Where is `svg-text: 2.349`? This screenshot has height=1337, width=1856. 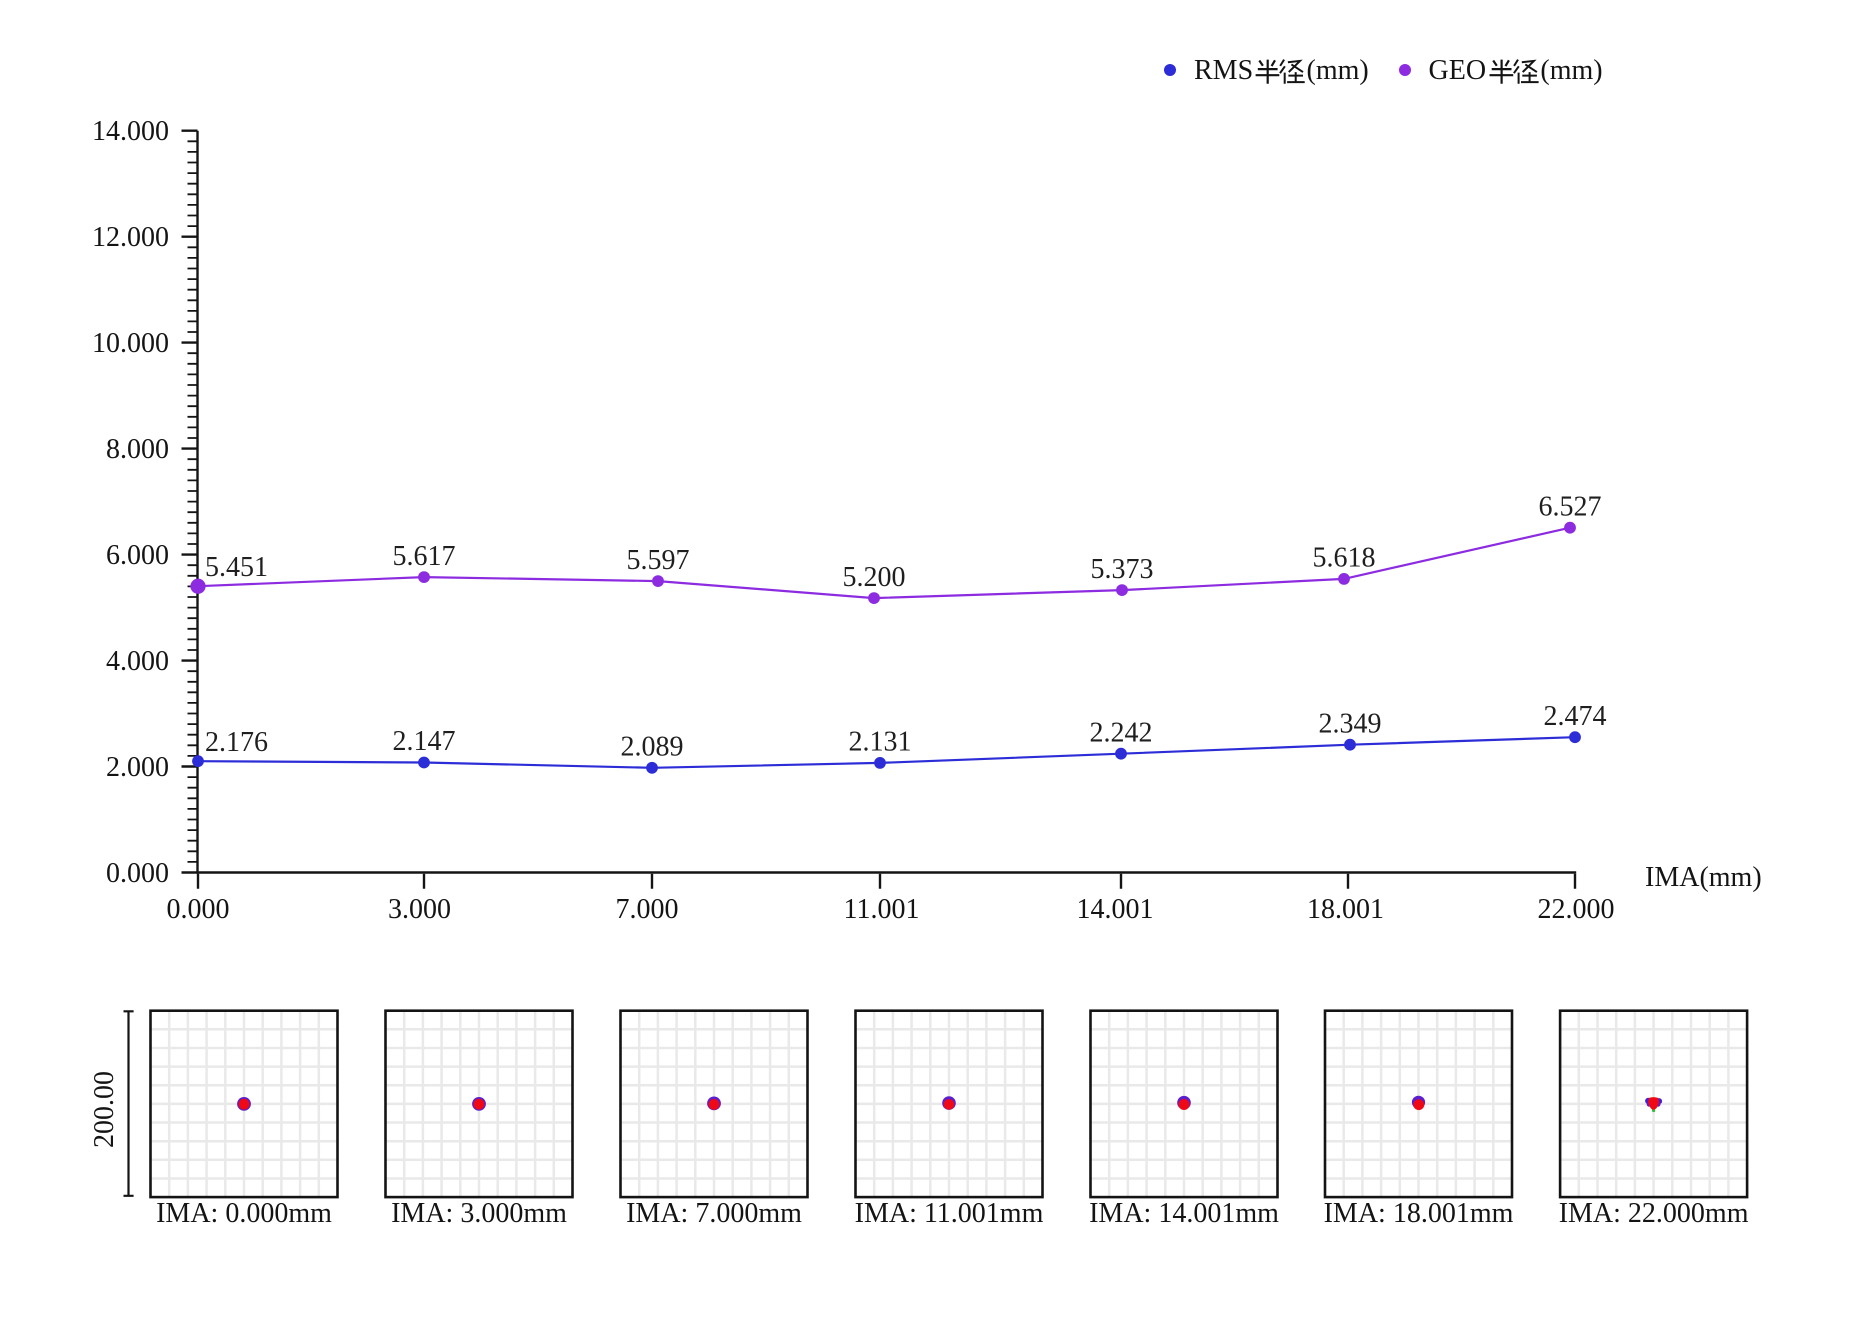
svg-text: 2.349 is located at coordinates (1350, 723).